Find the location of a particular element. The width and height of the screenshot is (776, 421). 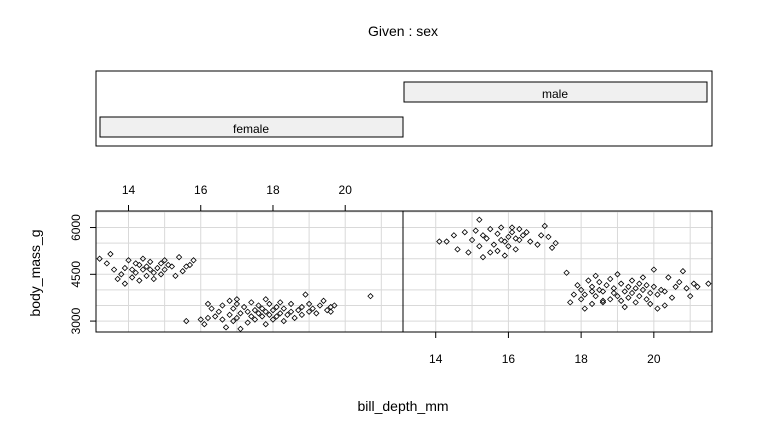

chart-title: Given : sex is located at coordinates (403, 31).